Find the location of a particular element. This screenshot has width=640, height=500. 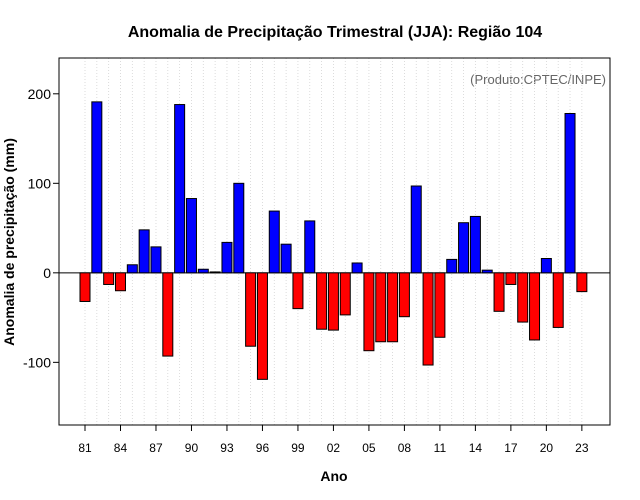

bar-1989 is located at coordinates (180, 189).